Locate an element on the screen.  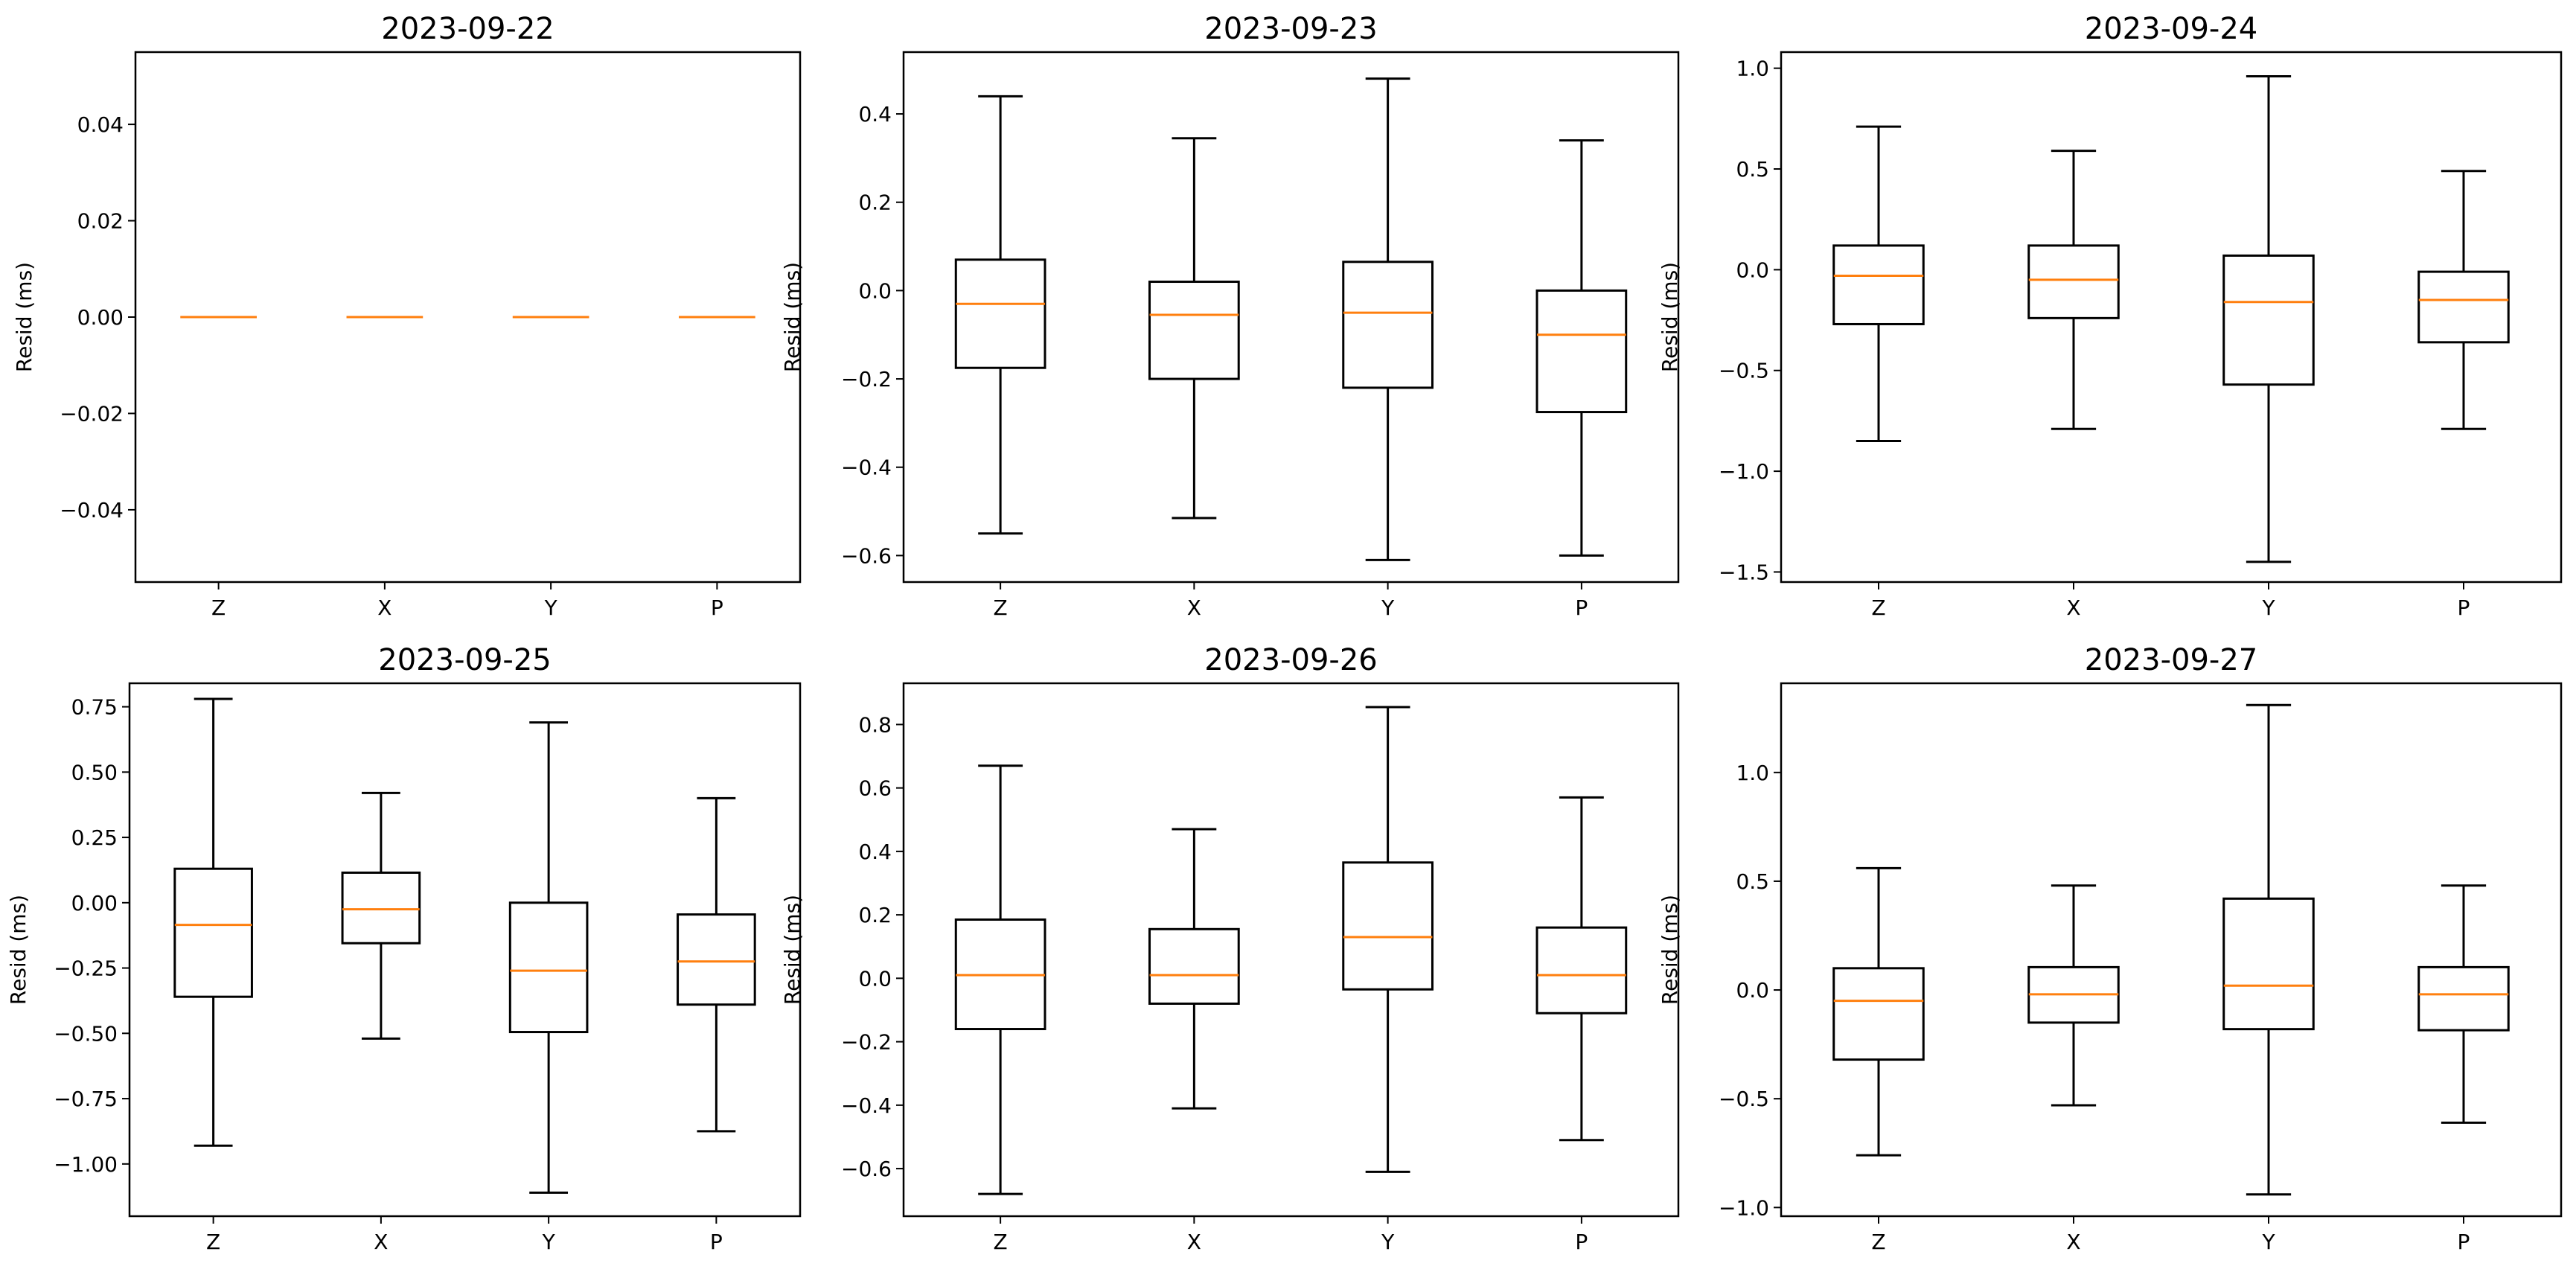
y-tick-label: −1.00 is located at coordinates (86, 1164).